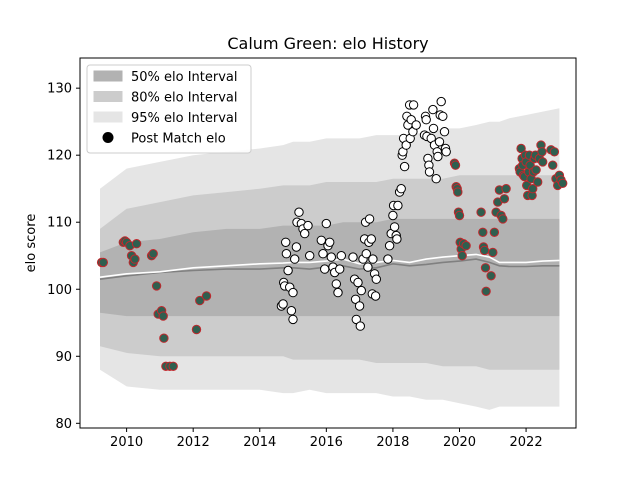 This screenshot has width=640, height=484. I want to click on legend-label-1: 80% elo Interval, so click(184, 98).